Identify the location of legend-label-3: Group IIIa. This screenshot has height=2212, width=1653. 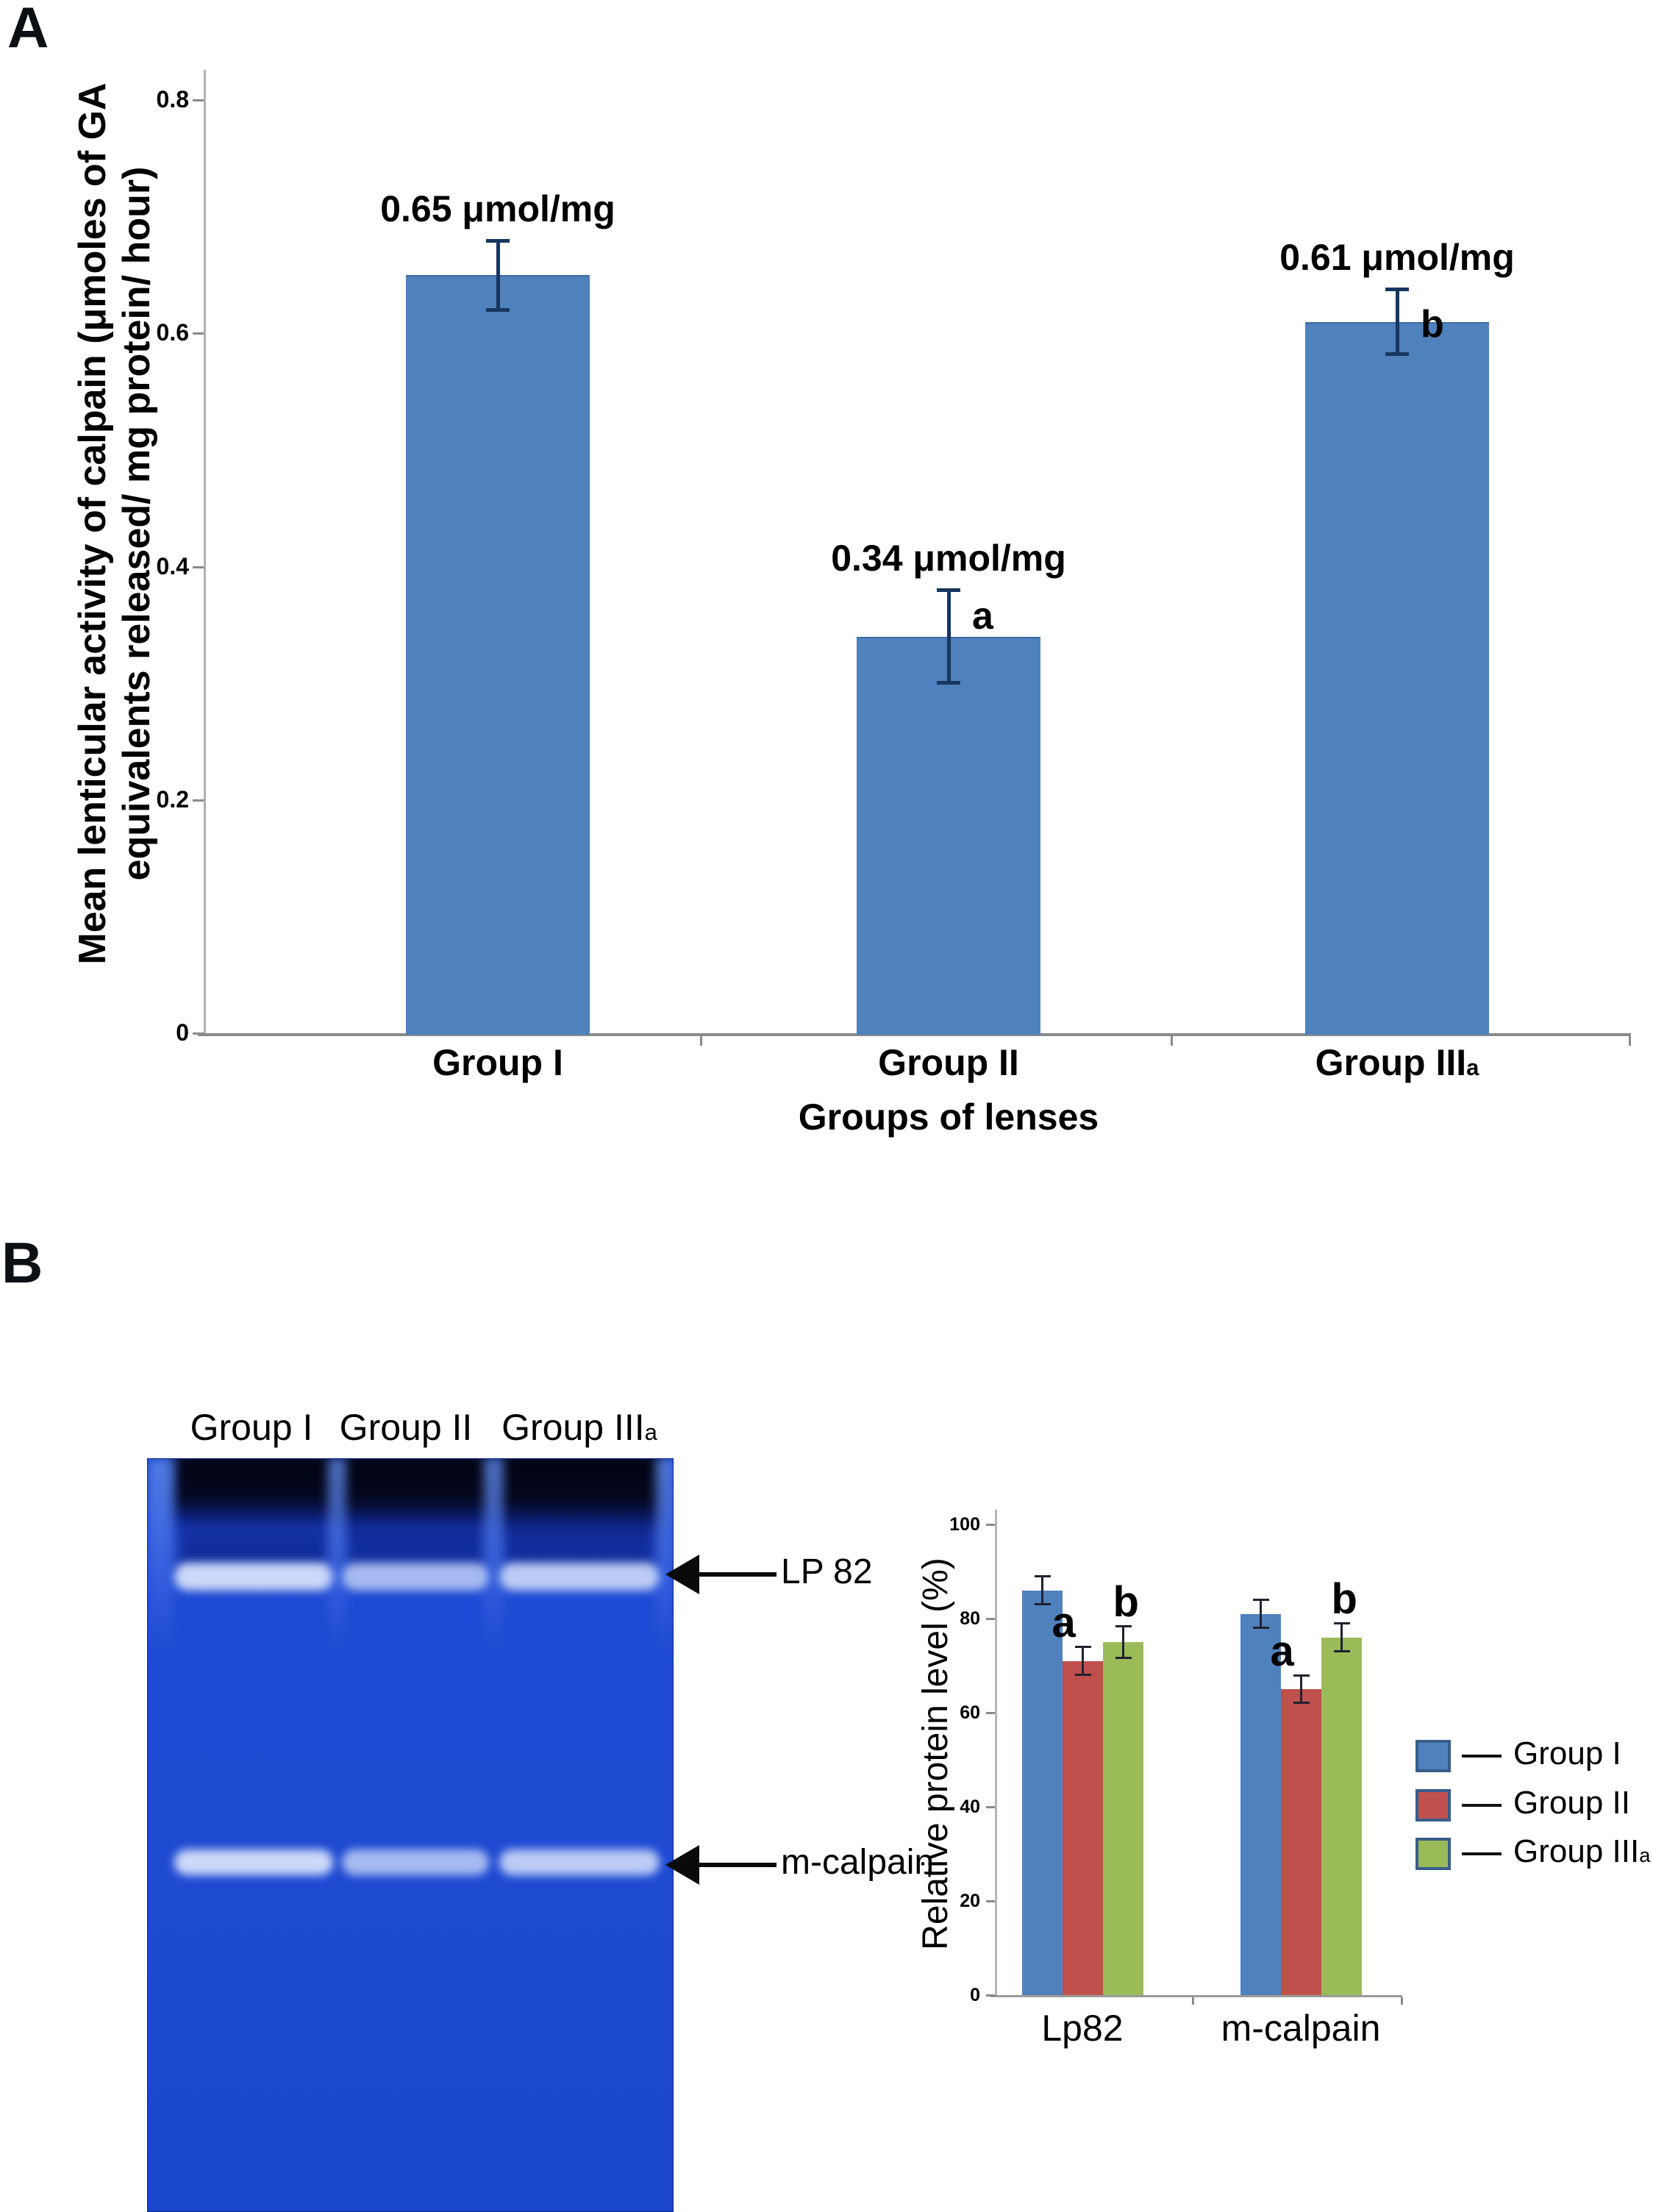
(1582, 1851).